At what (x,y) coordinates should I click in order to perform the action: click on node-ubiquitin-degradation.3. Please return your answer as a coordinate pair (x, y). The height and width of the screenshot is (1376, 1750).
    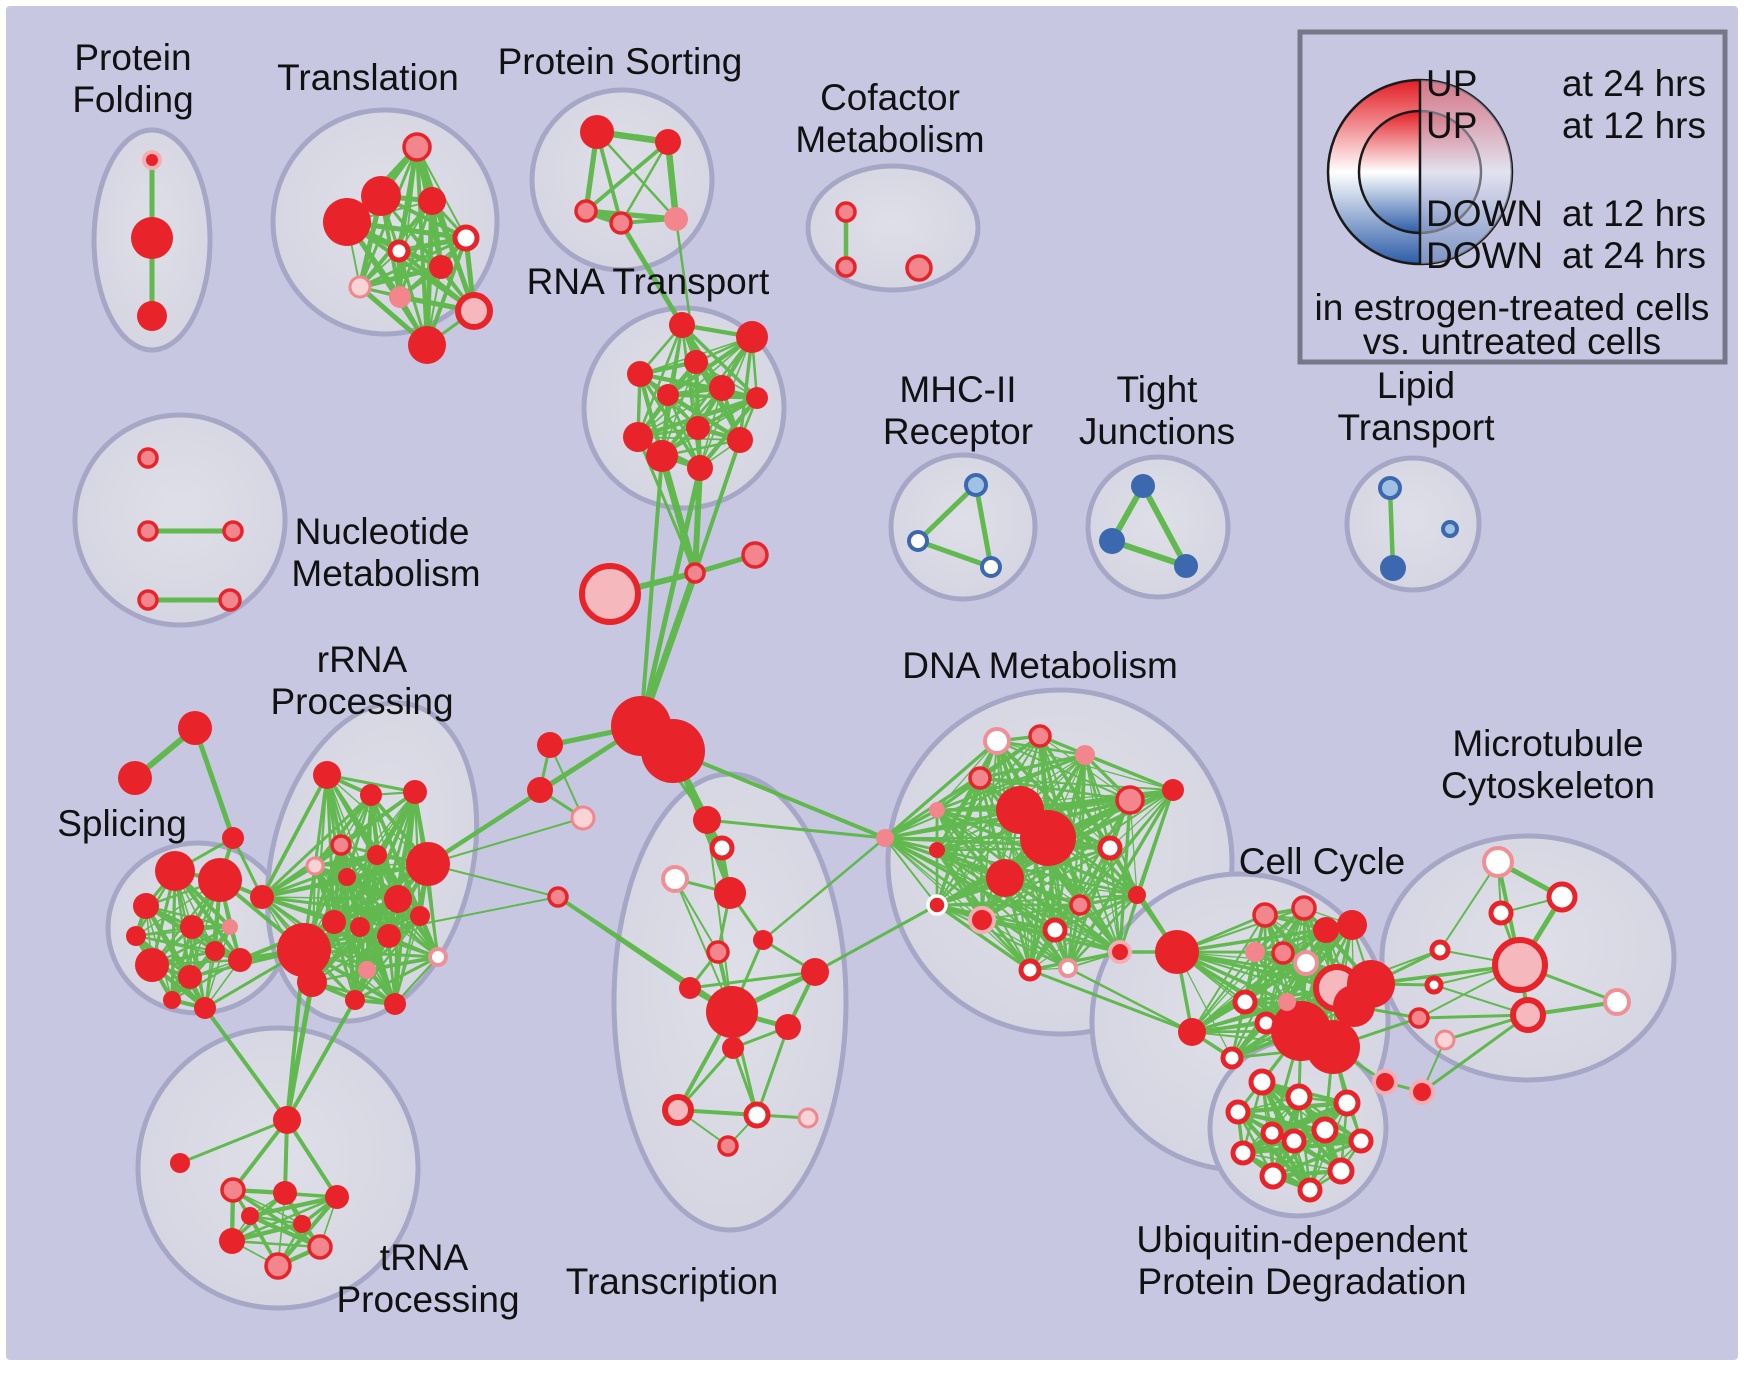
    Looking at the image, I should click on (1238, 1112).